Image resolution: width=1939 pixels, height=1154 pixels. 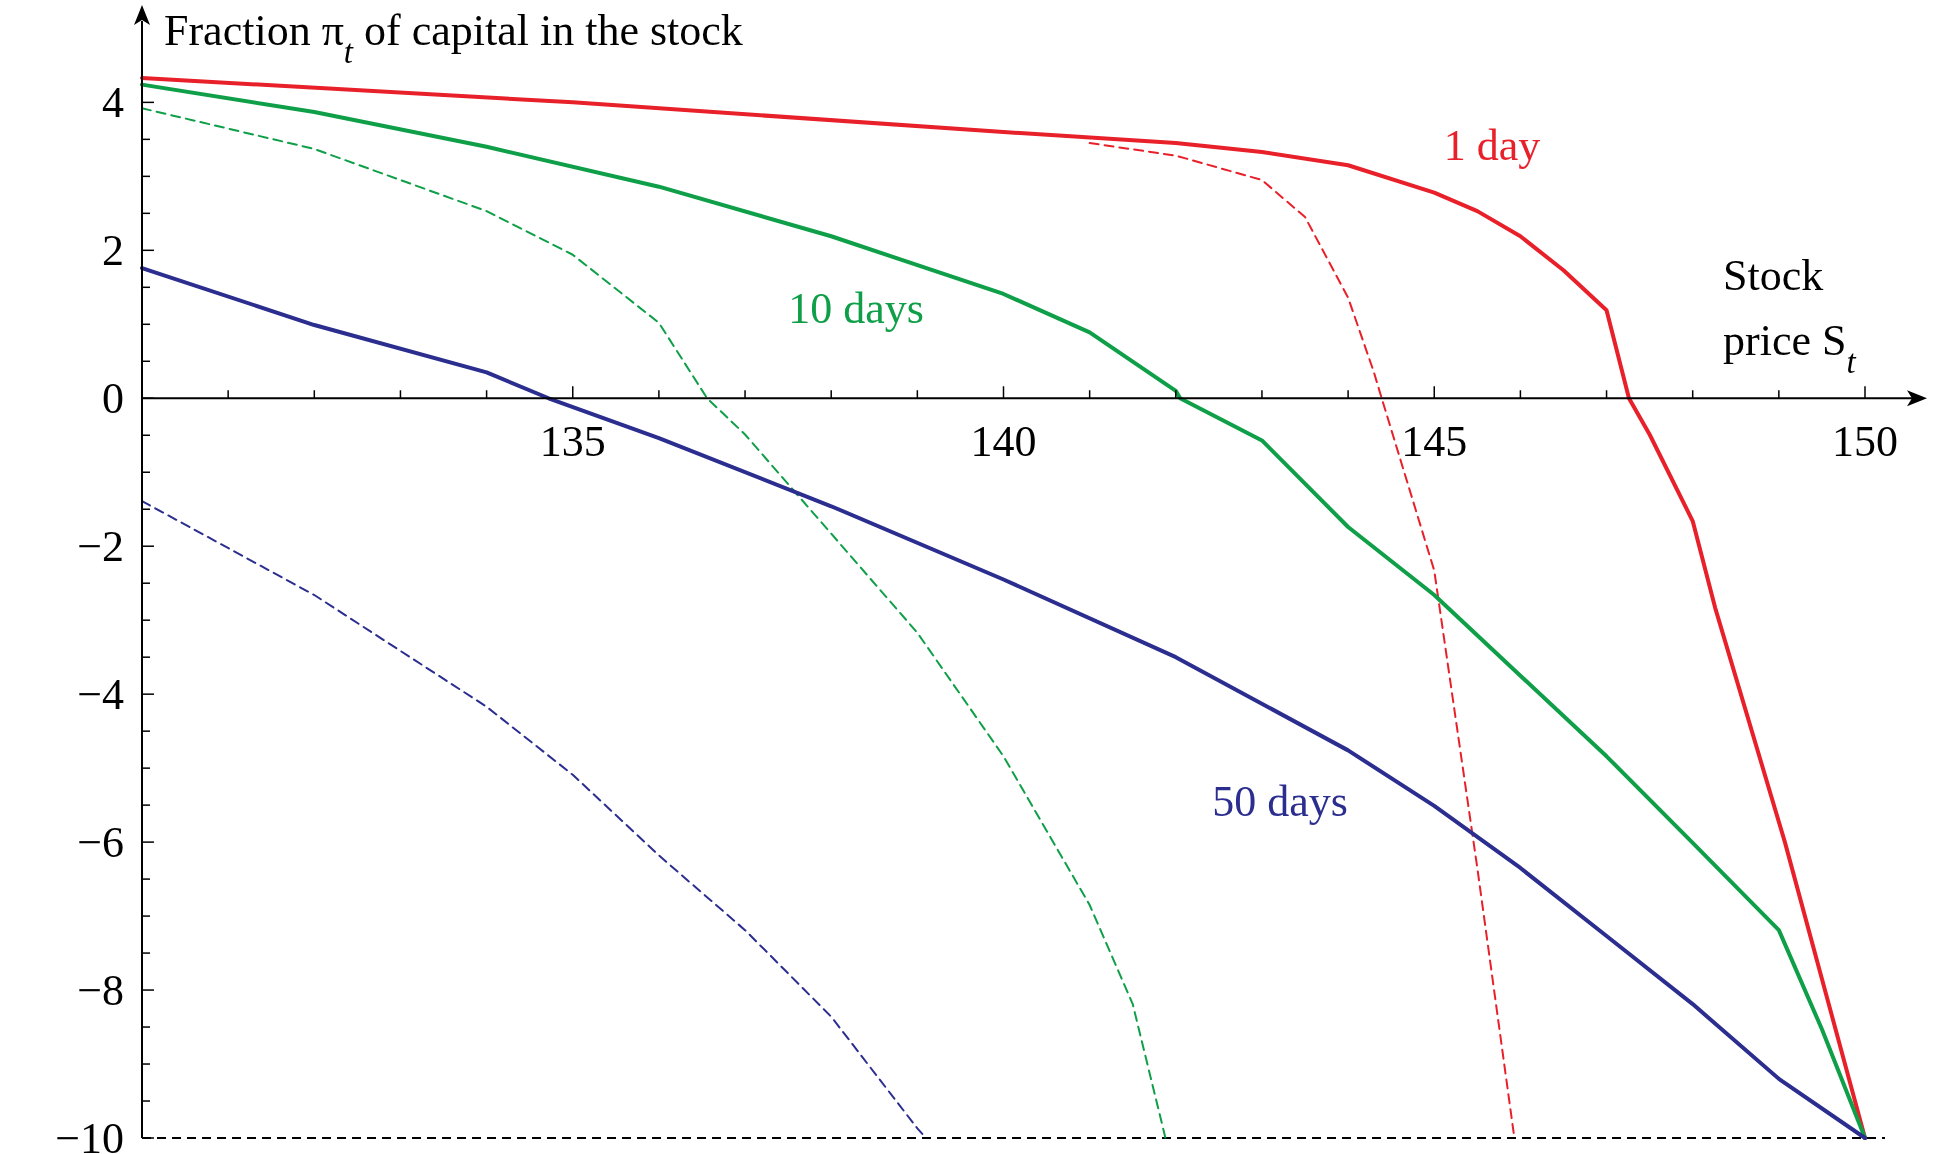 I want to click on y-tick-label: −8, so click(x=100, y=991).